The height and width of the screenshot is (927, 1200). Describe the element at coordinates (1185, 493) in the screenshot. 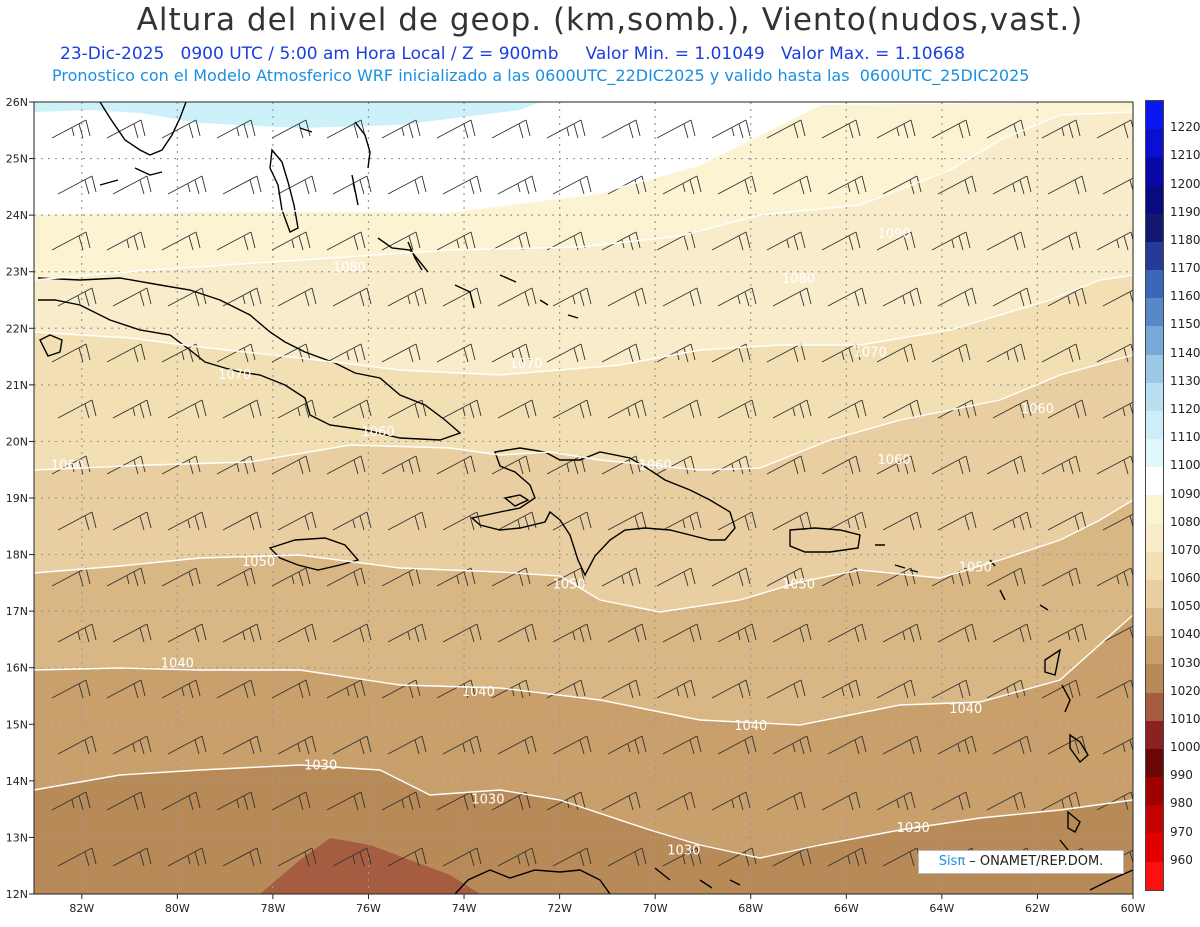

I see `colorbar-label: 1090` at that location.